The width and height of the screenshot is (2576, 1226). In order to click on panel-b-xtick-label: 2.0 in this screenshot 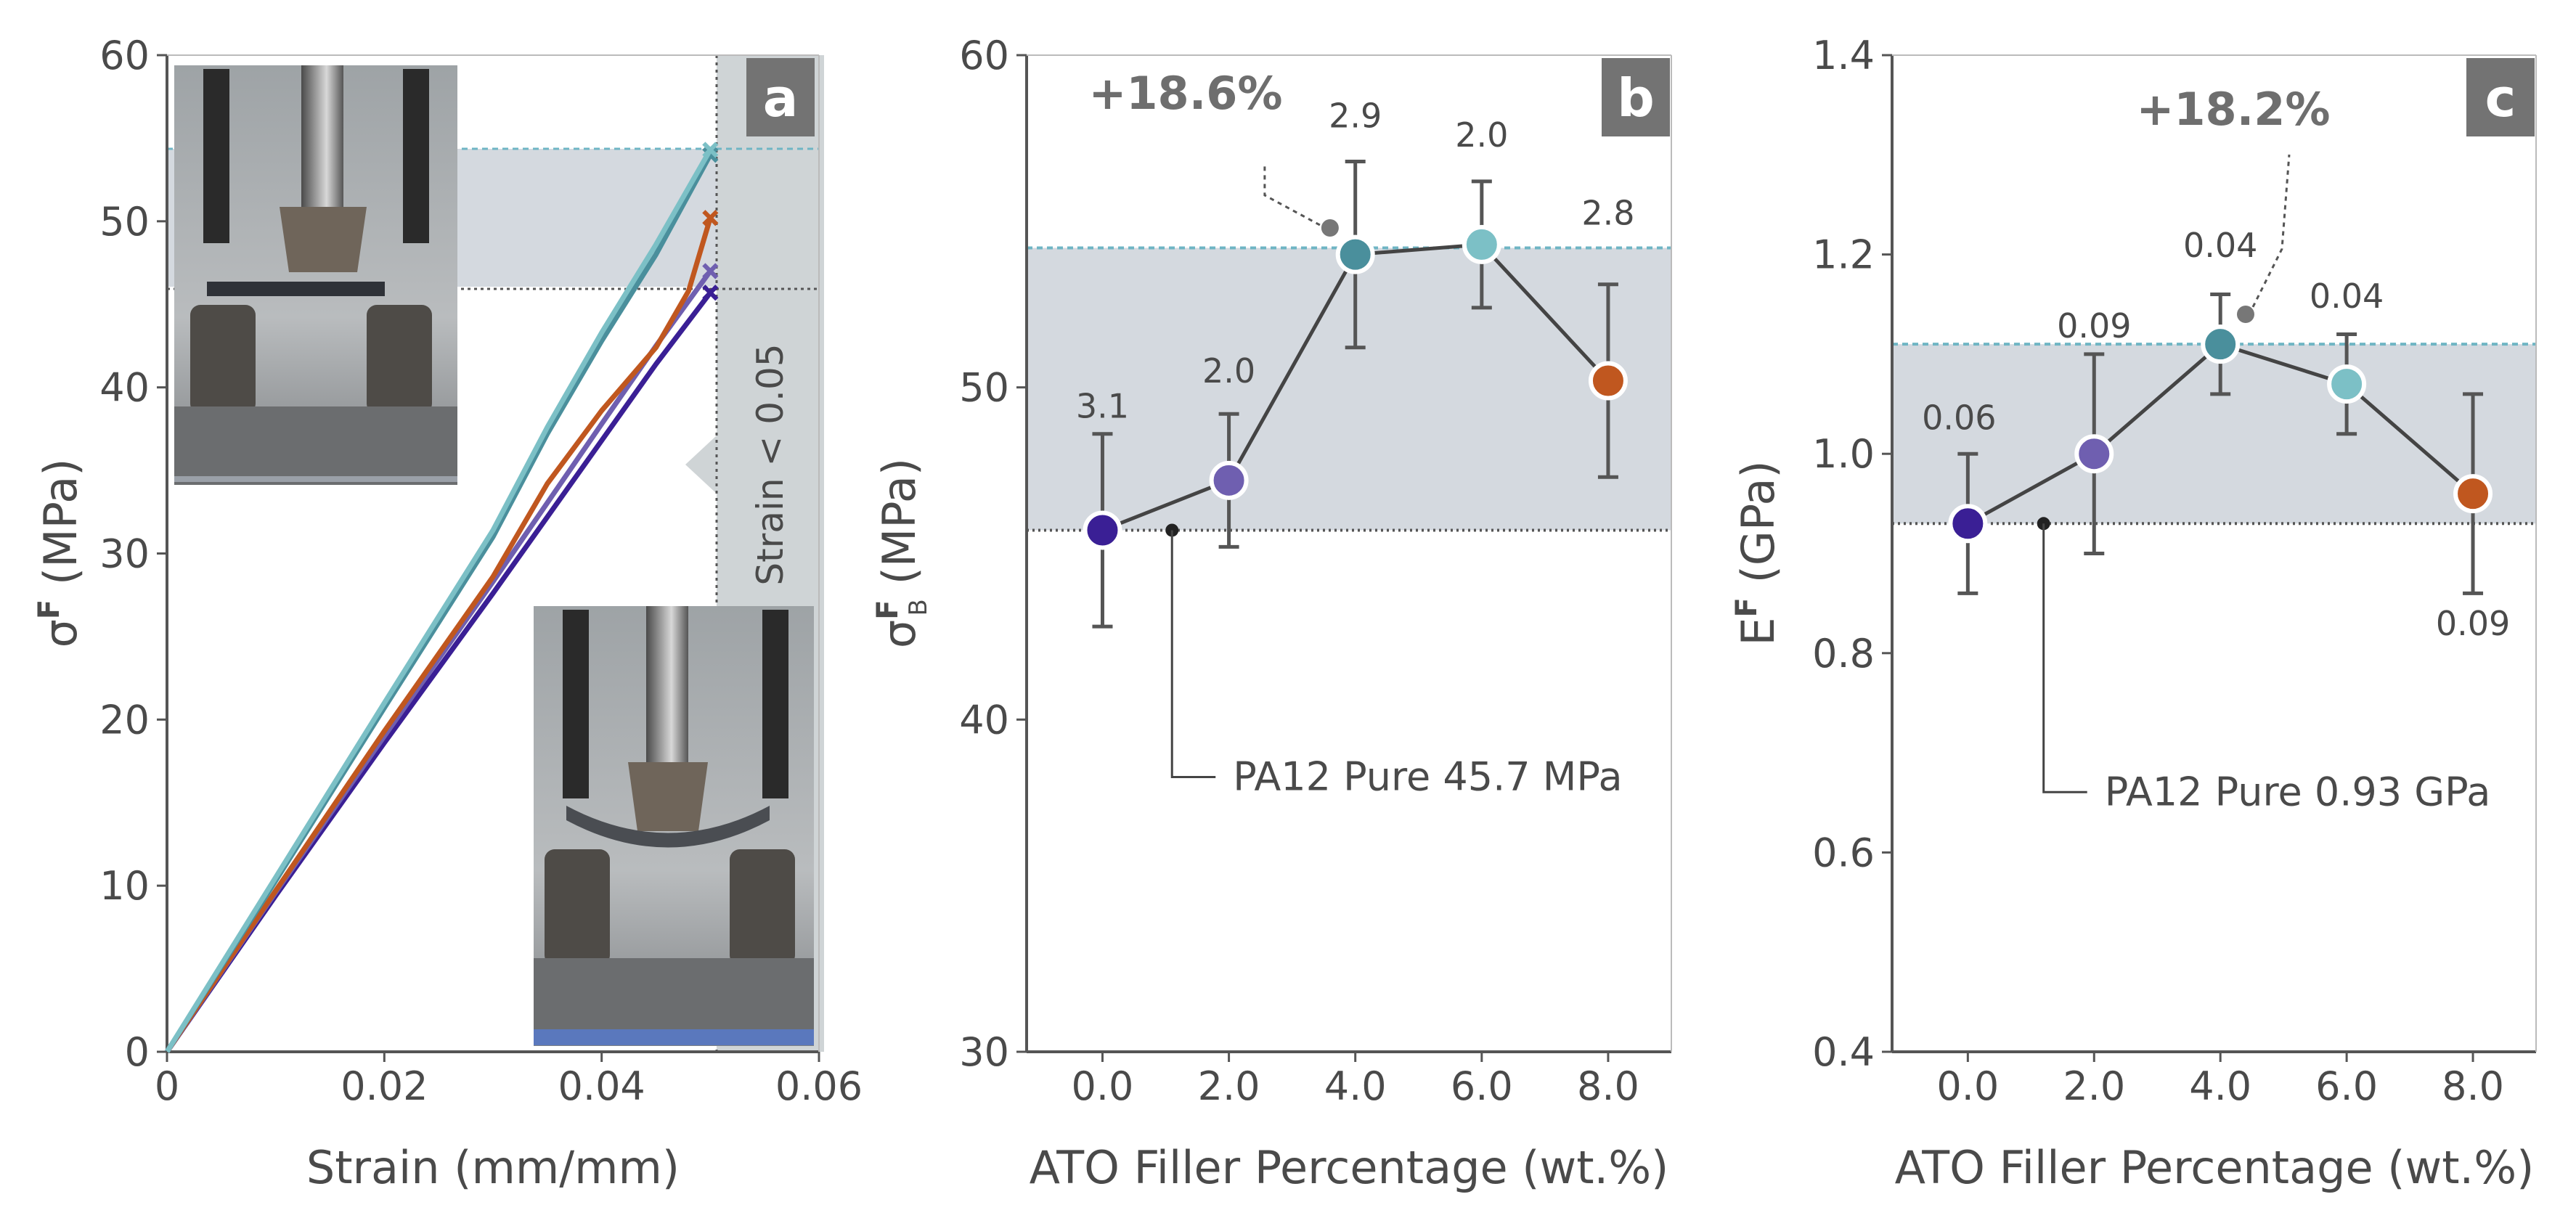, I will do `click(1229, 1086)`.